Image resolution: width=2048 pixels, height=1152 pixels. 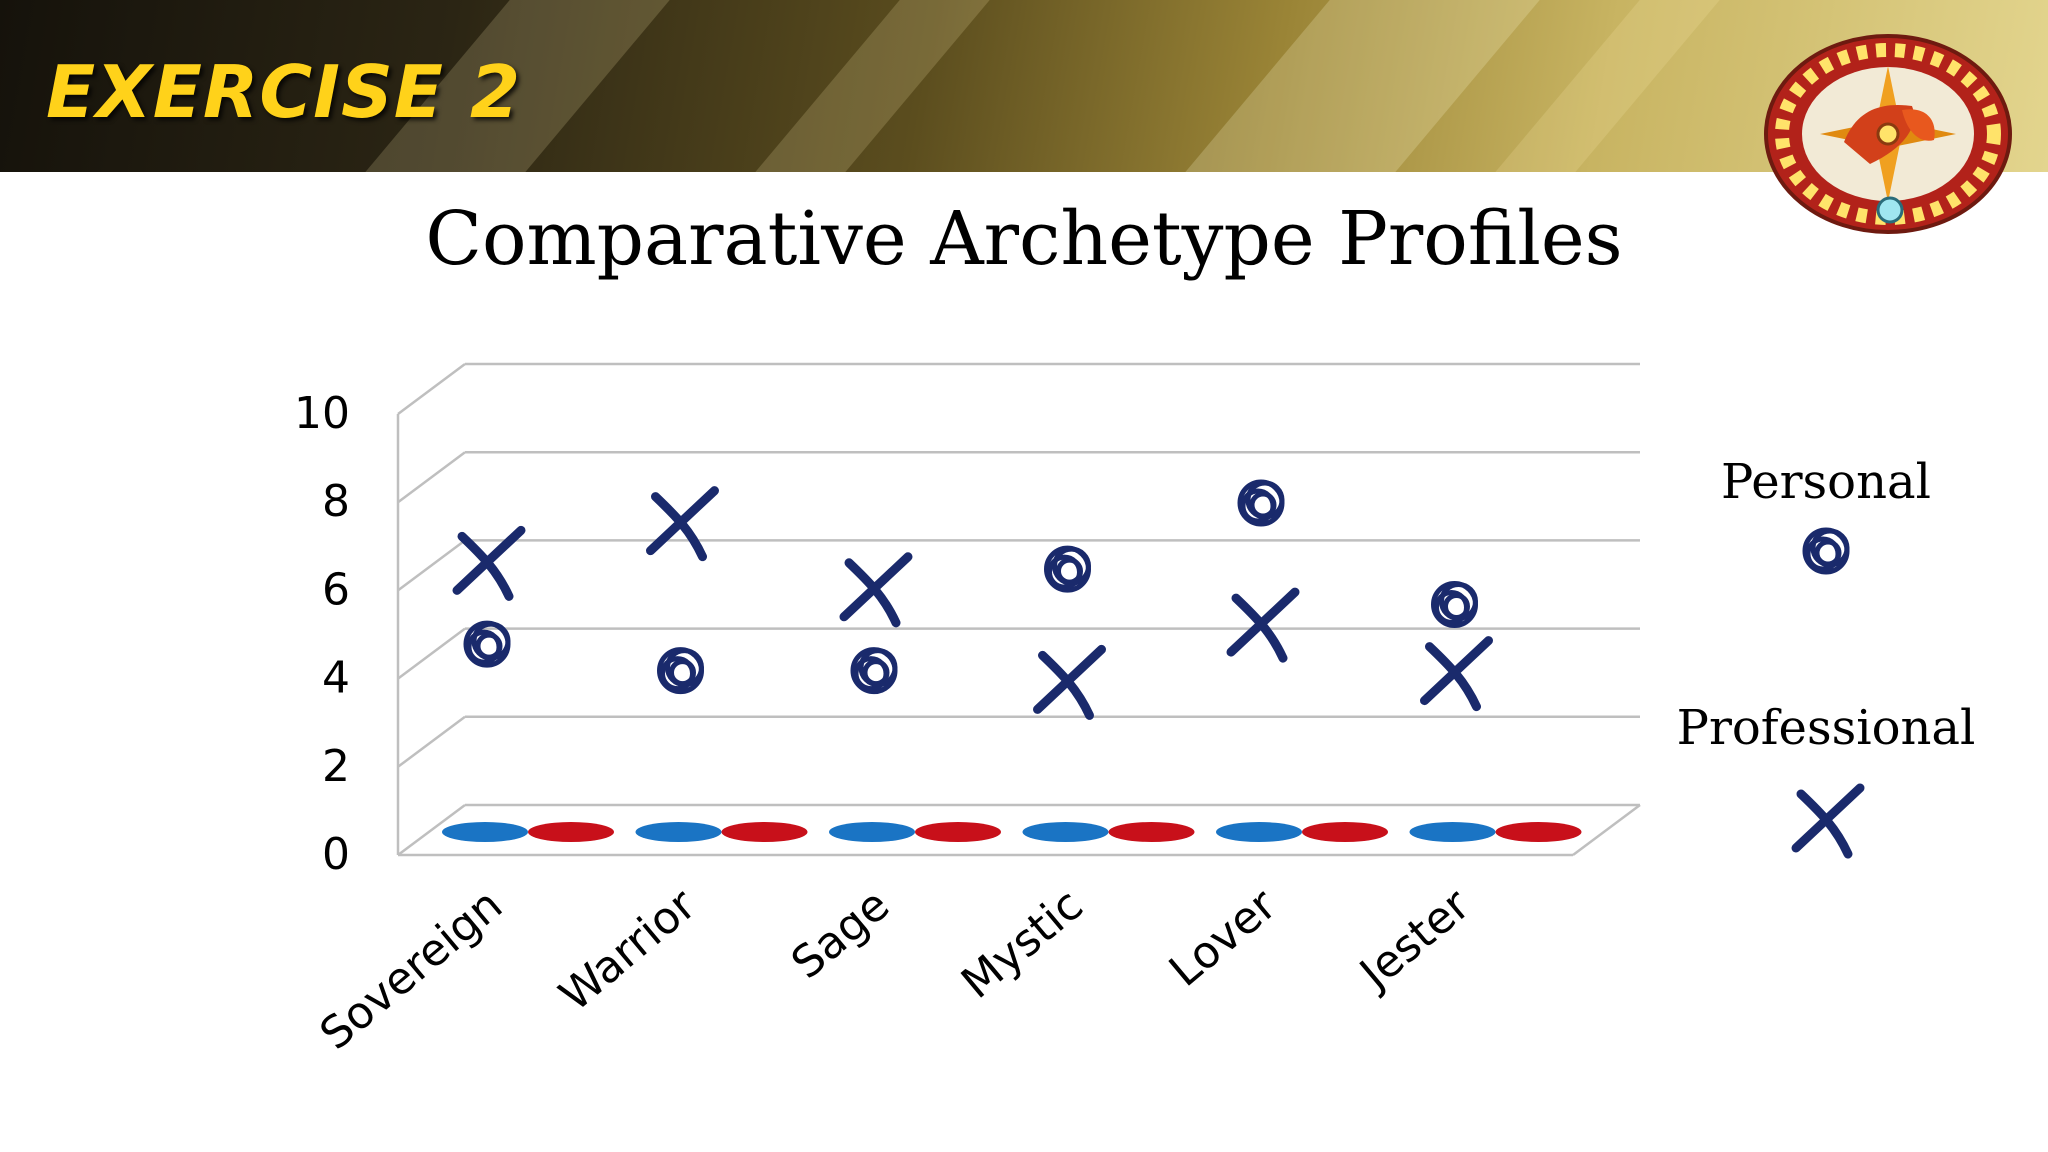 I want to click on y-tick-label: 4, so click(x=336, y=678).